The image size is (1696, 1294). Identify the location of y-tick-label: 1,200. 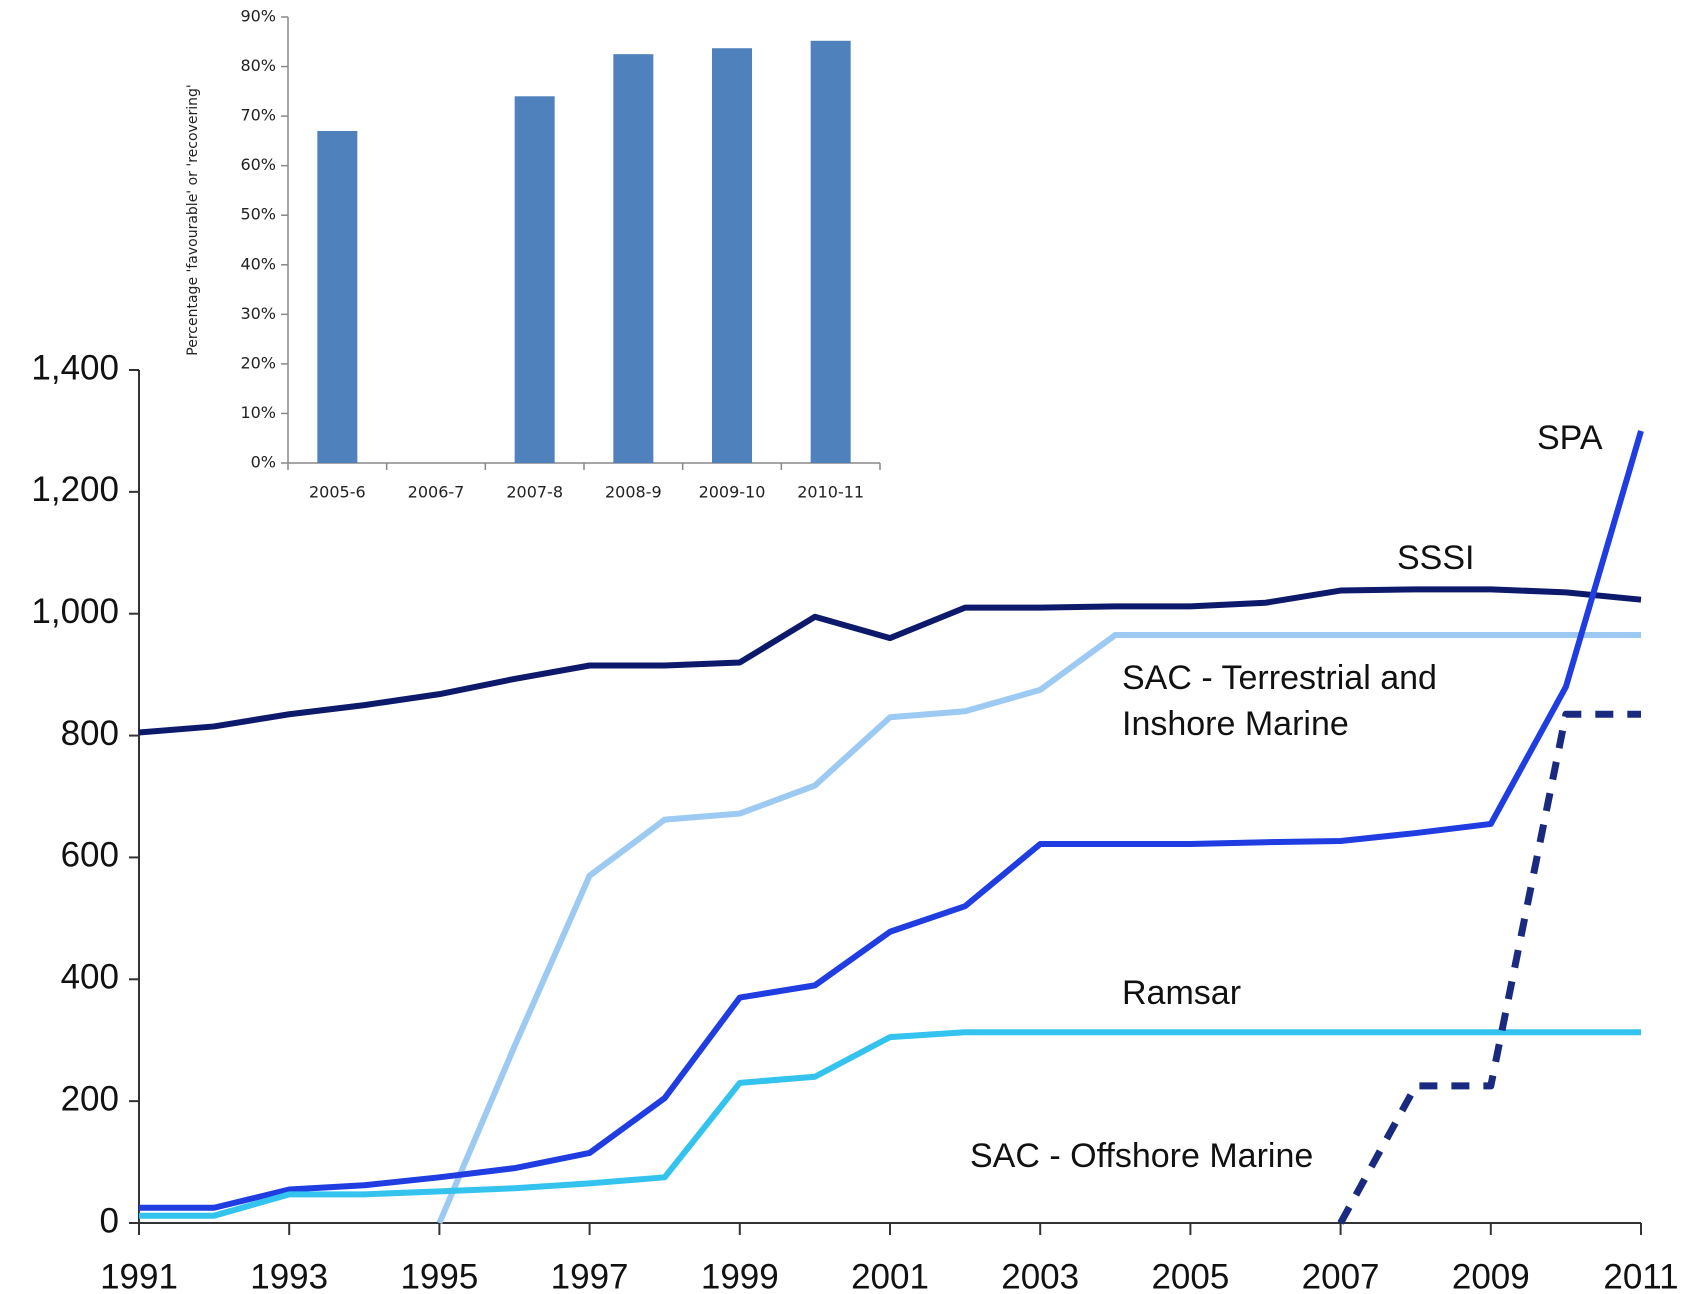
(75, 489).